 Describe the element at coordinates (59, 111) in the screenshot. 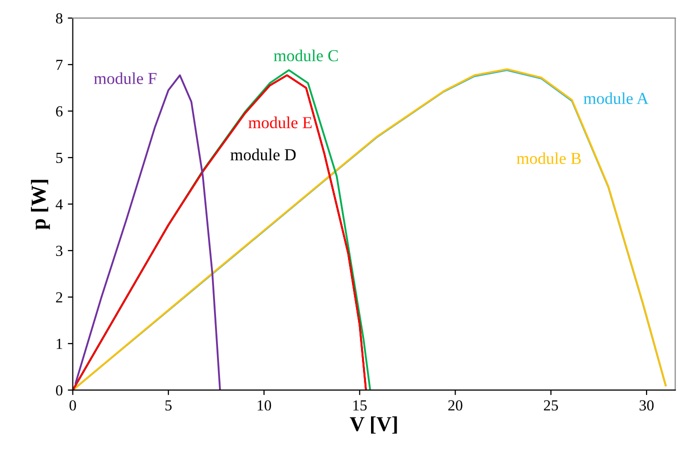

I see `y-tick-label: 6` at that location.